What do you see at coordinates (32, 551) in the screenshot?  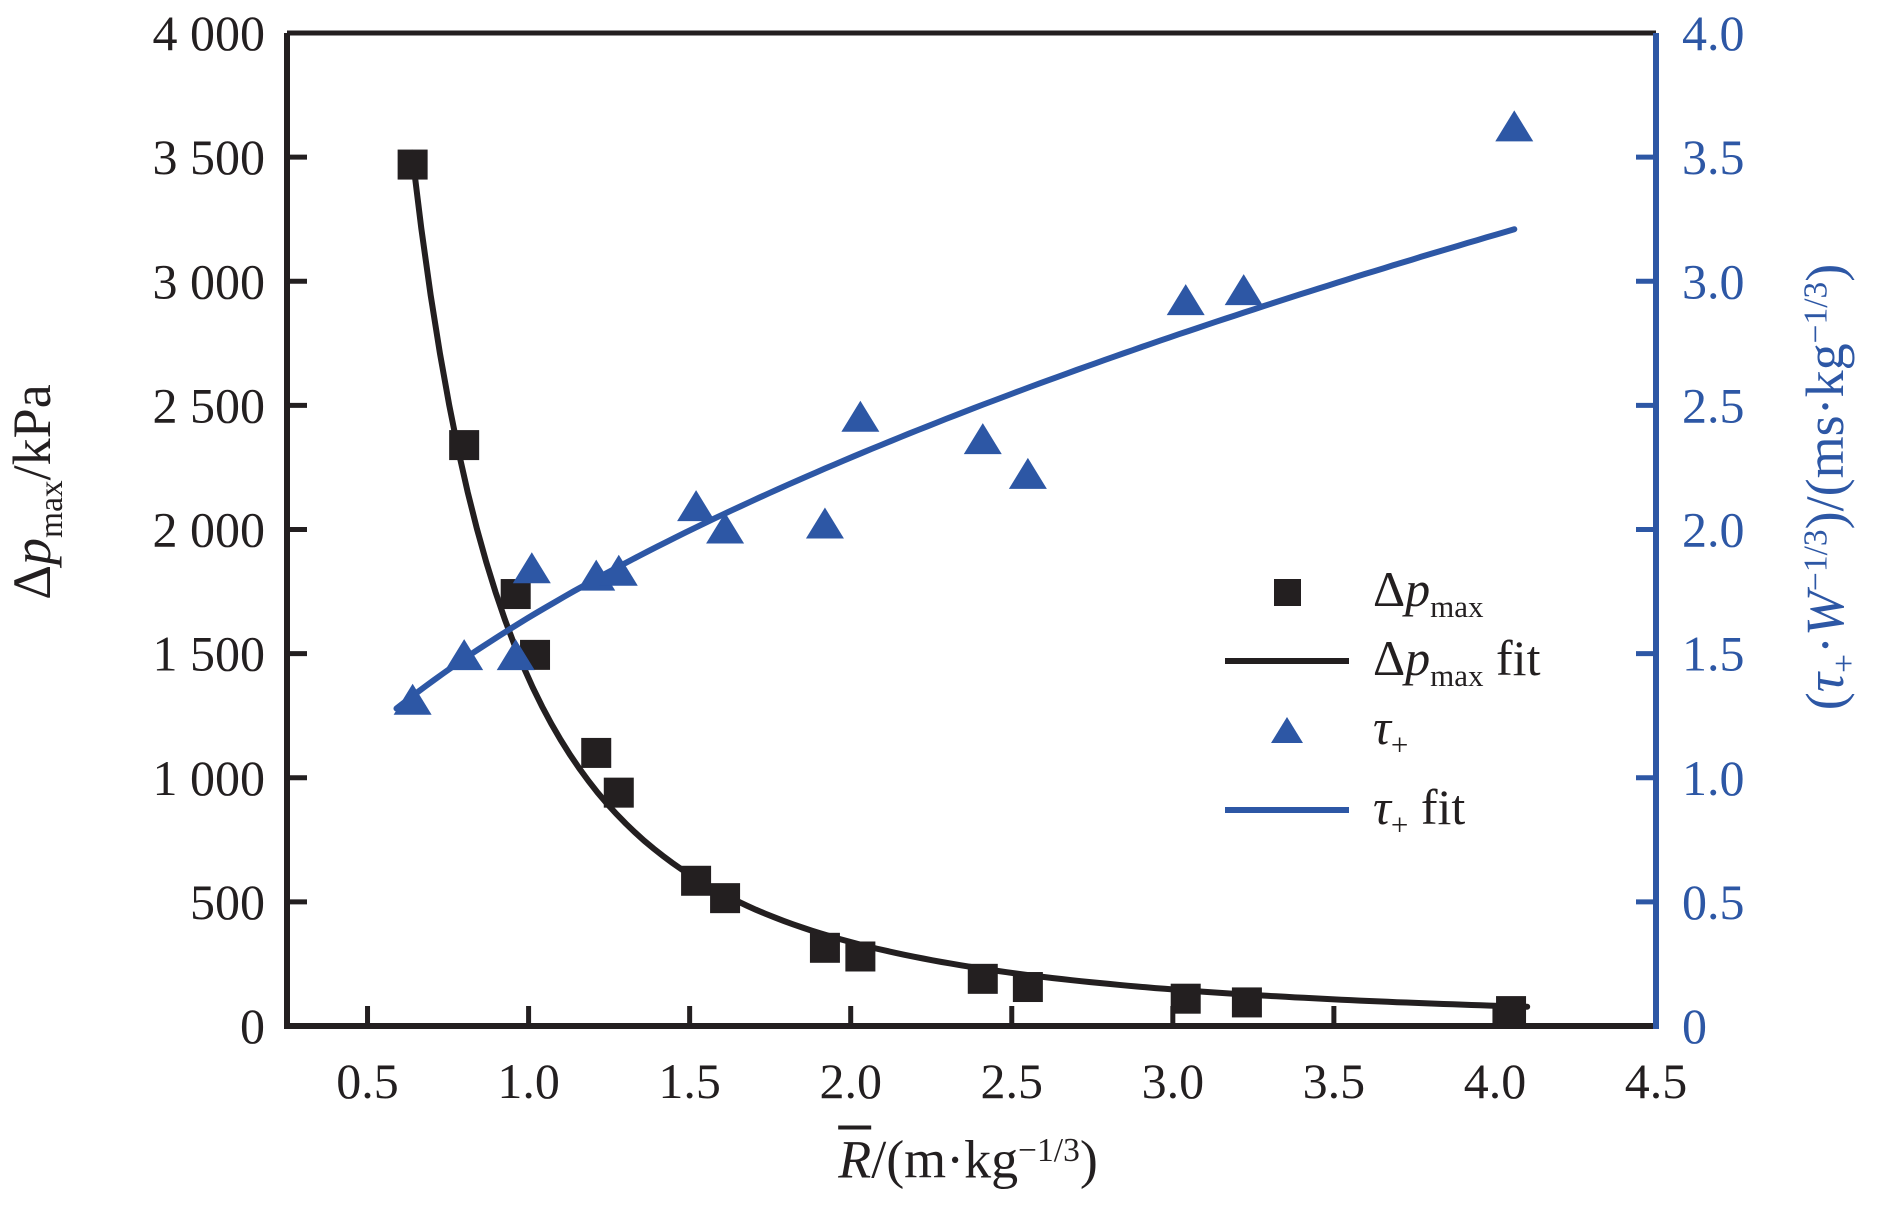 I see `p-symbol: p` at bounding box center [32, 551].